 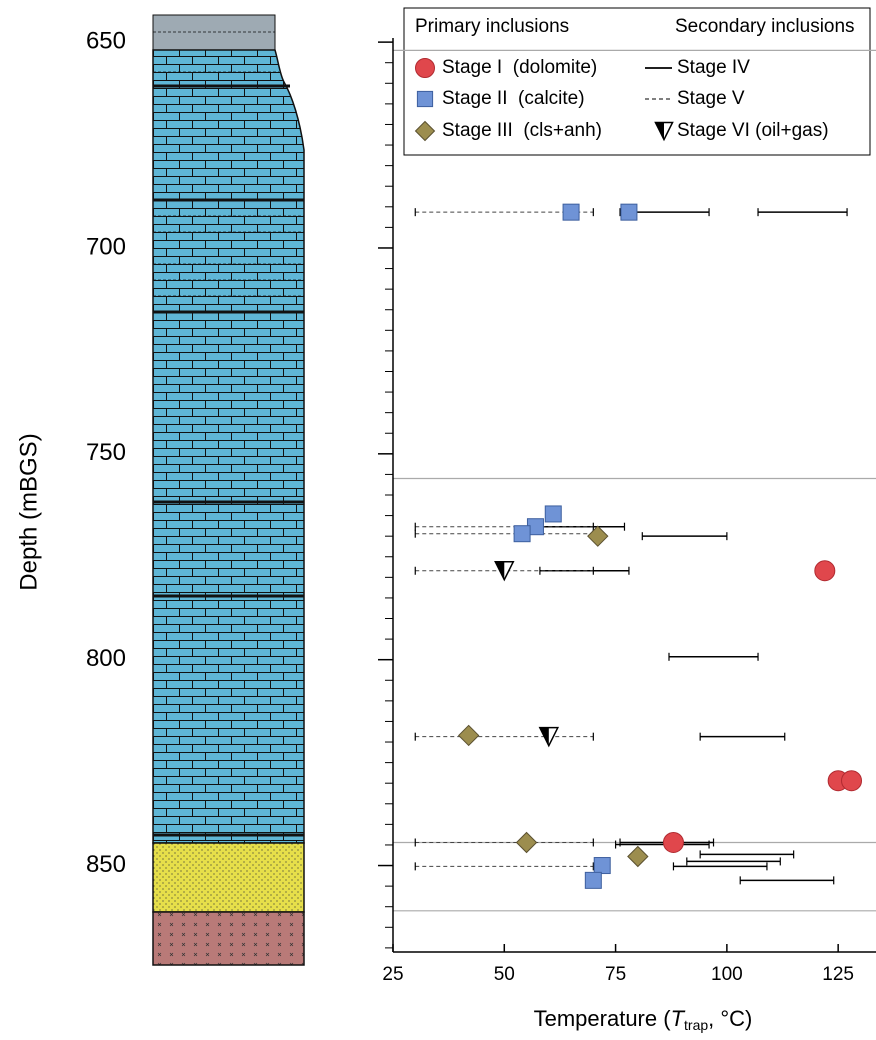 I want to click on legend-label: Stage IV, so click(x=713, y=67).